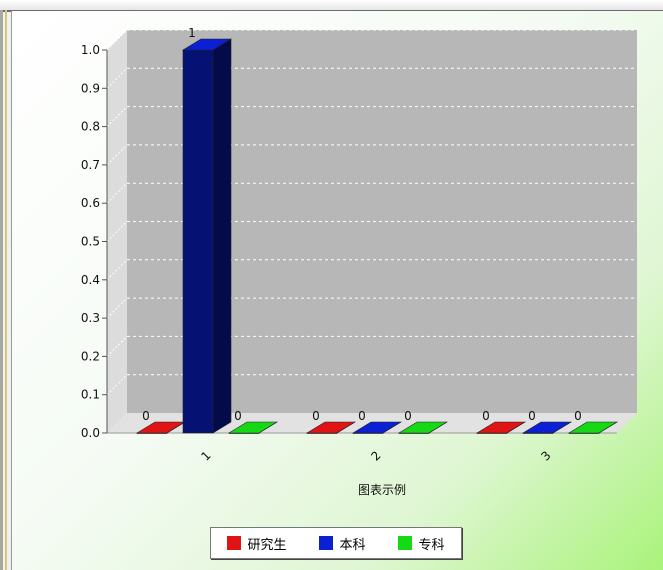 This screenshot has height=570, width=663. I want to click on y-tick-label: 1.0, so click(90, 50).